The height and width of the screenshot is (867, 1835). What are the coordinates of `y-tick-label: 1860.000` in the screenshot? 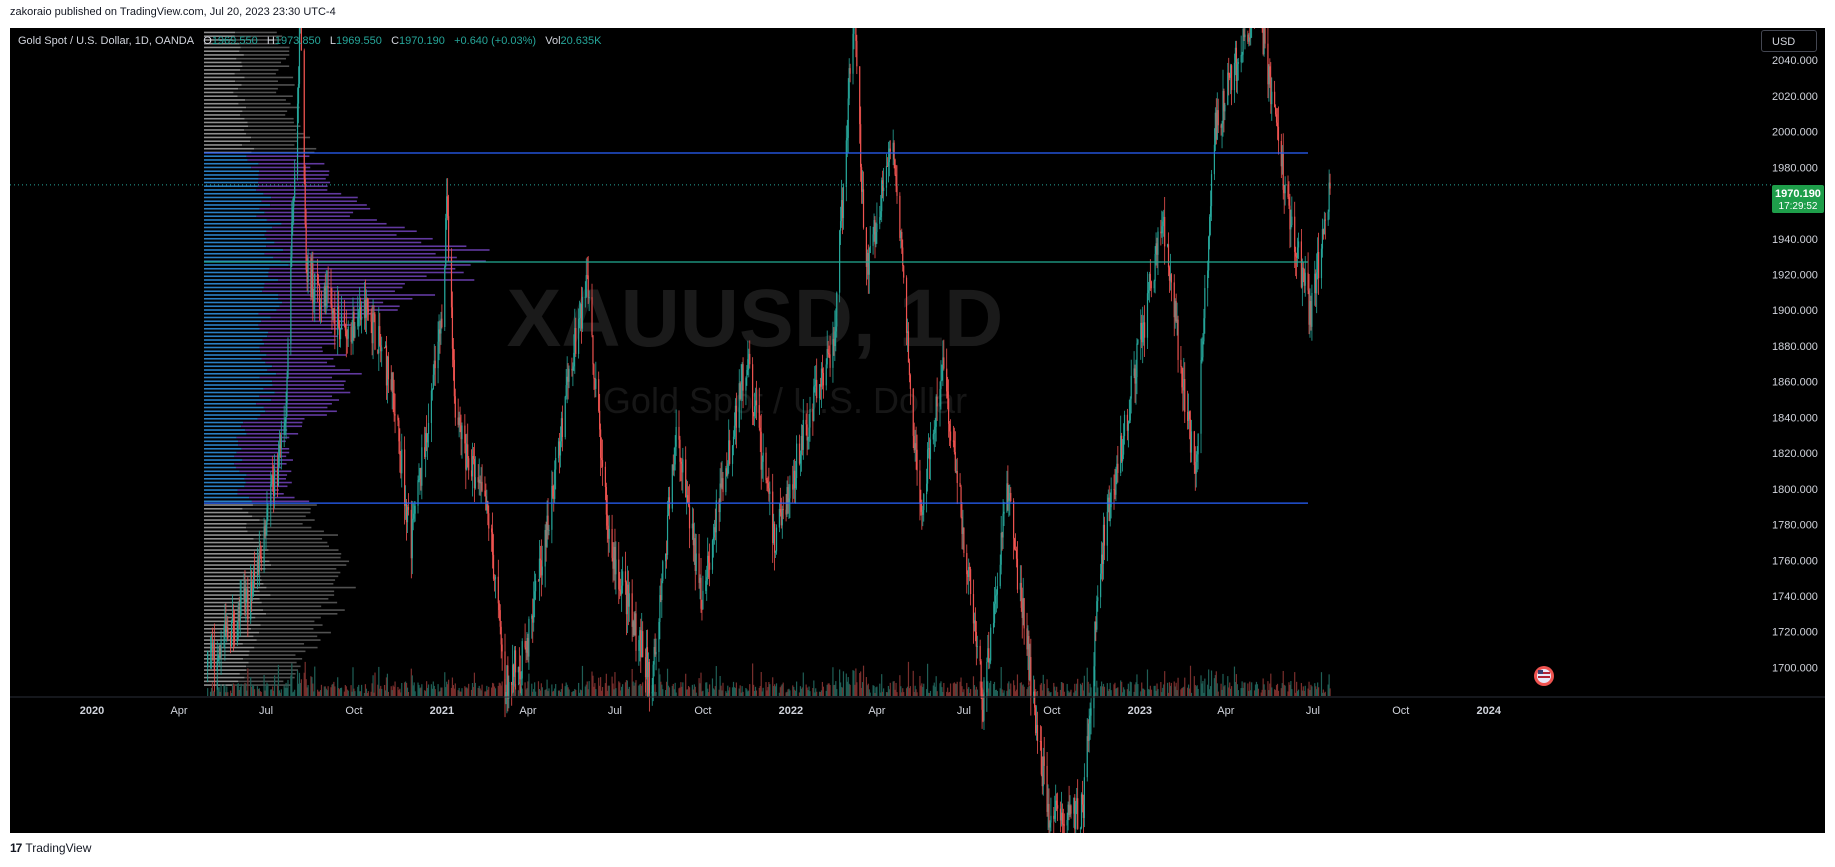 It's located at (1795, 383).